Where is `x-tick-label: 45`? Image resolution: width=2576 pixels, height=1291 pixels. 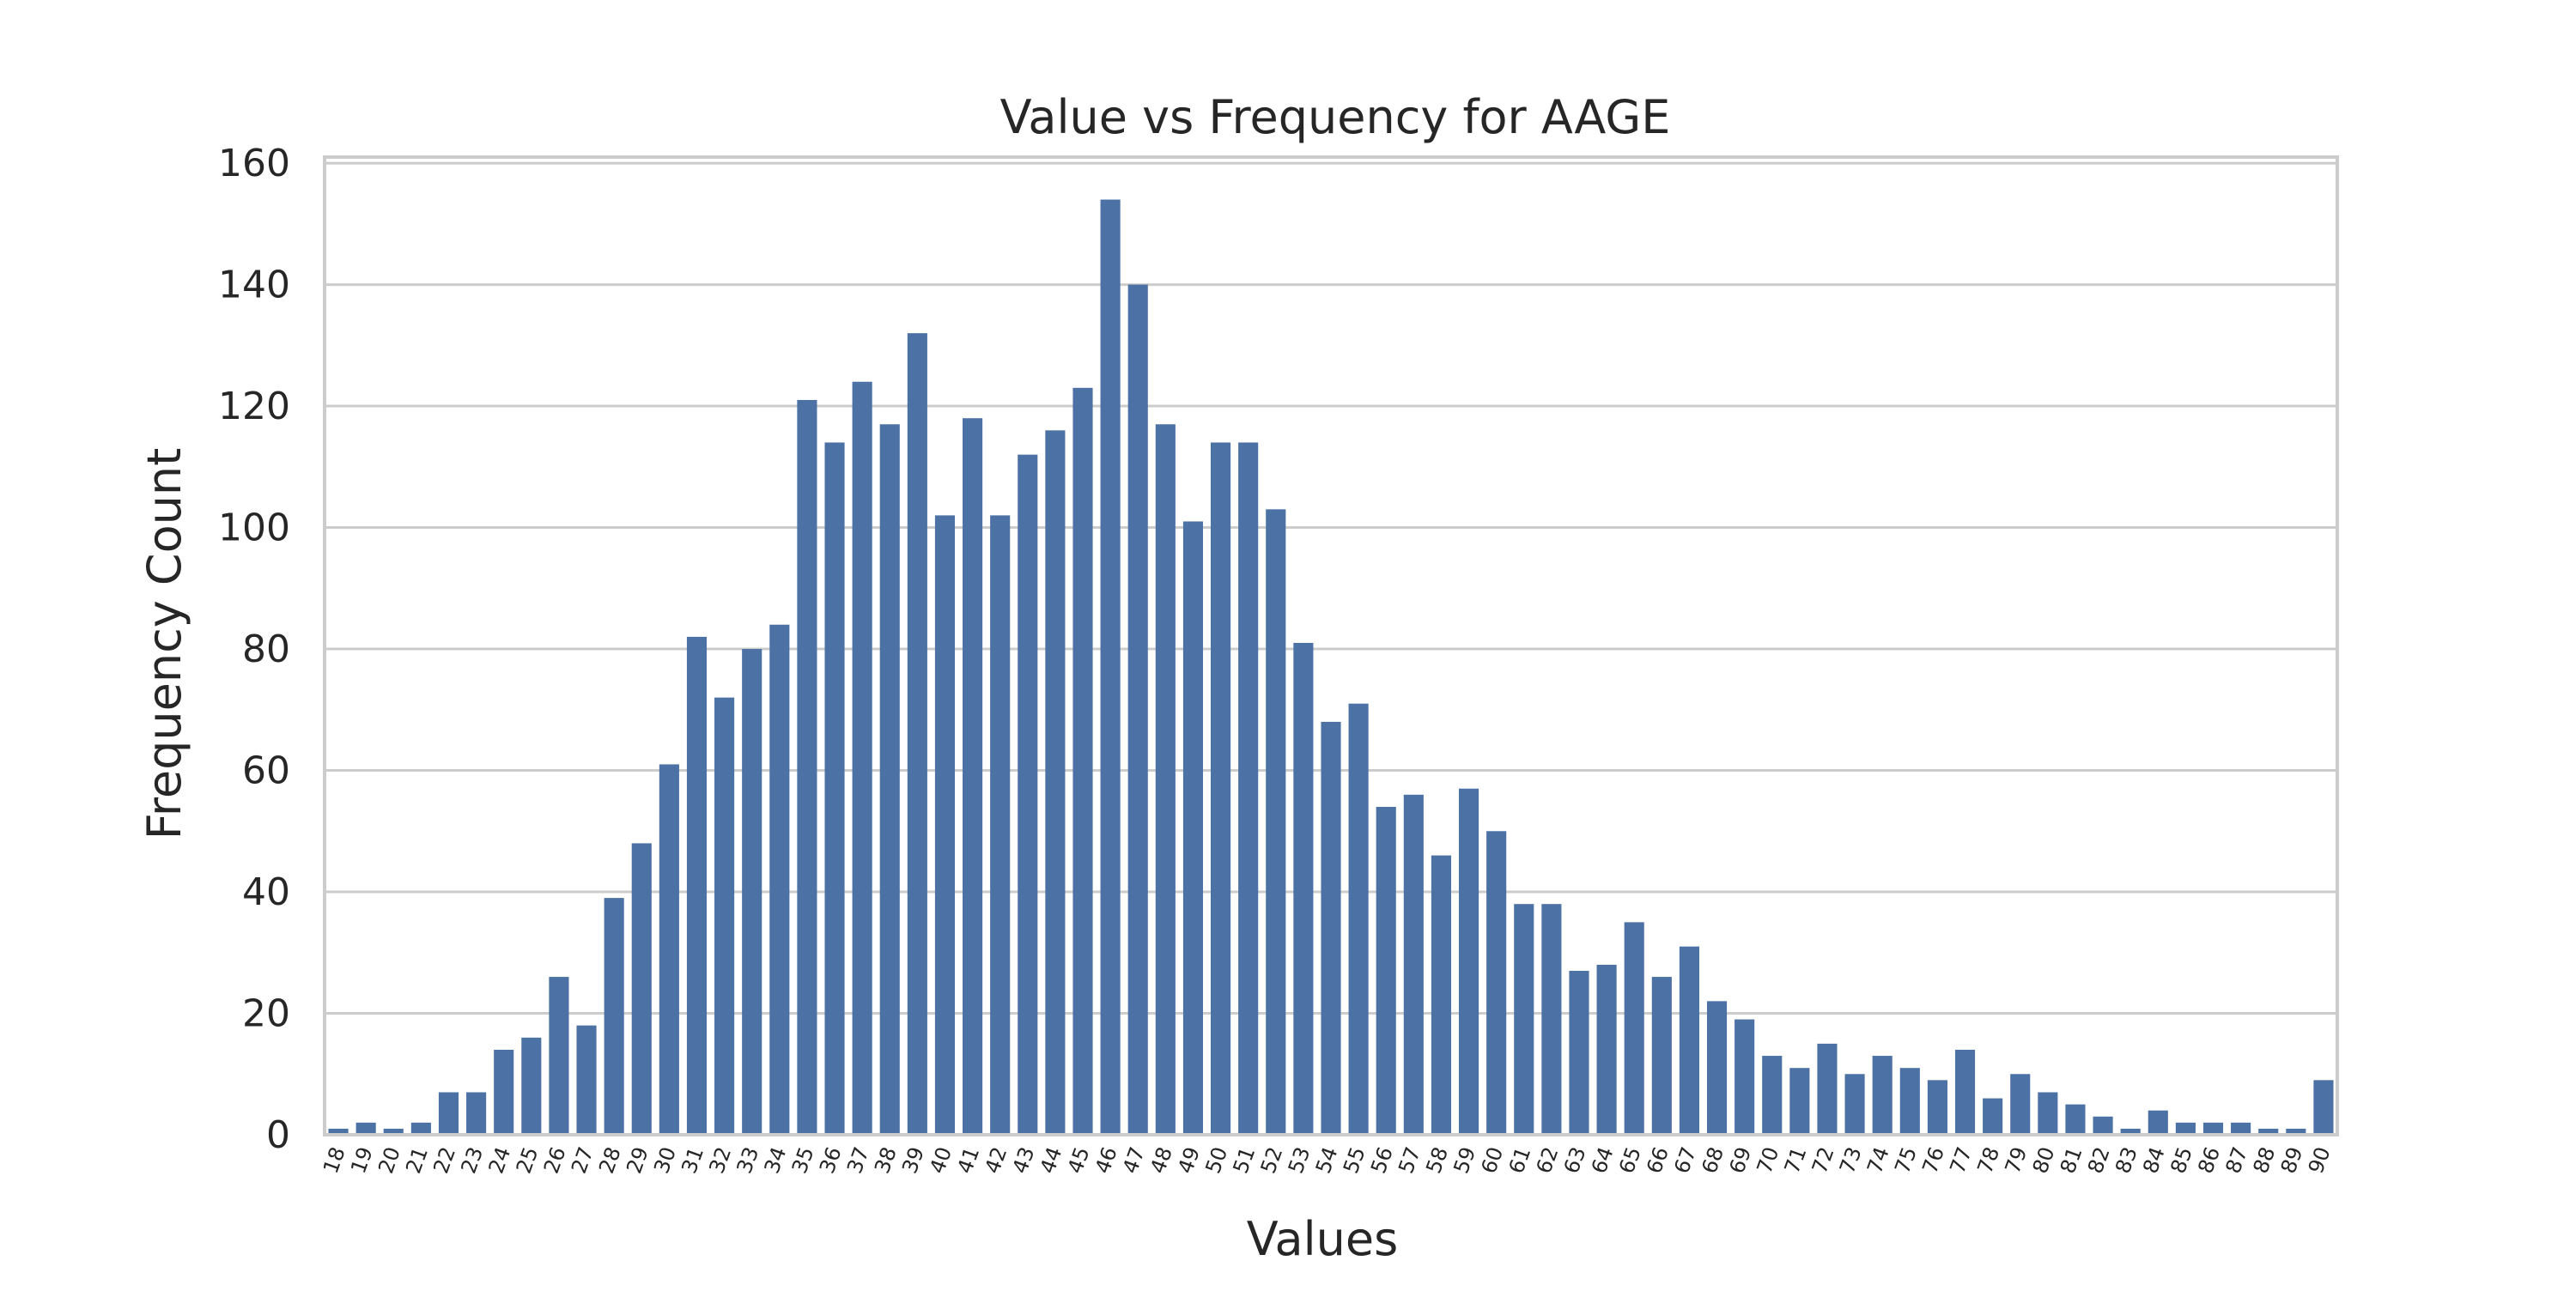 x-tick-label: 45 is located at coordinates (1079, 1159).